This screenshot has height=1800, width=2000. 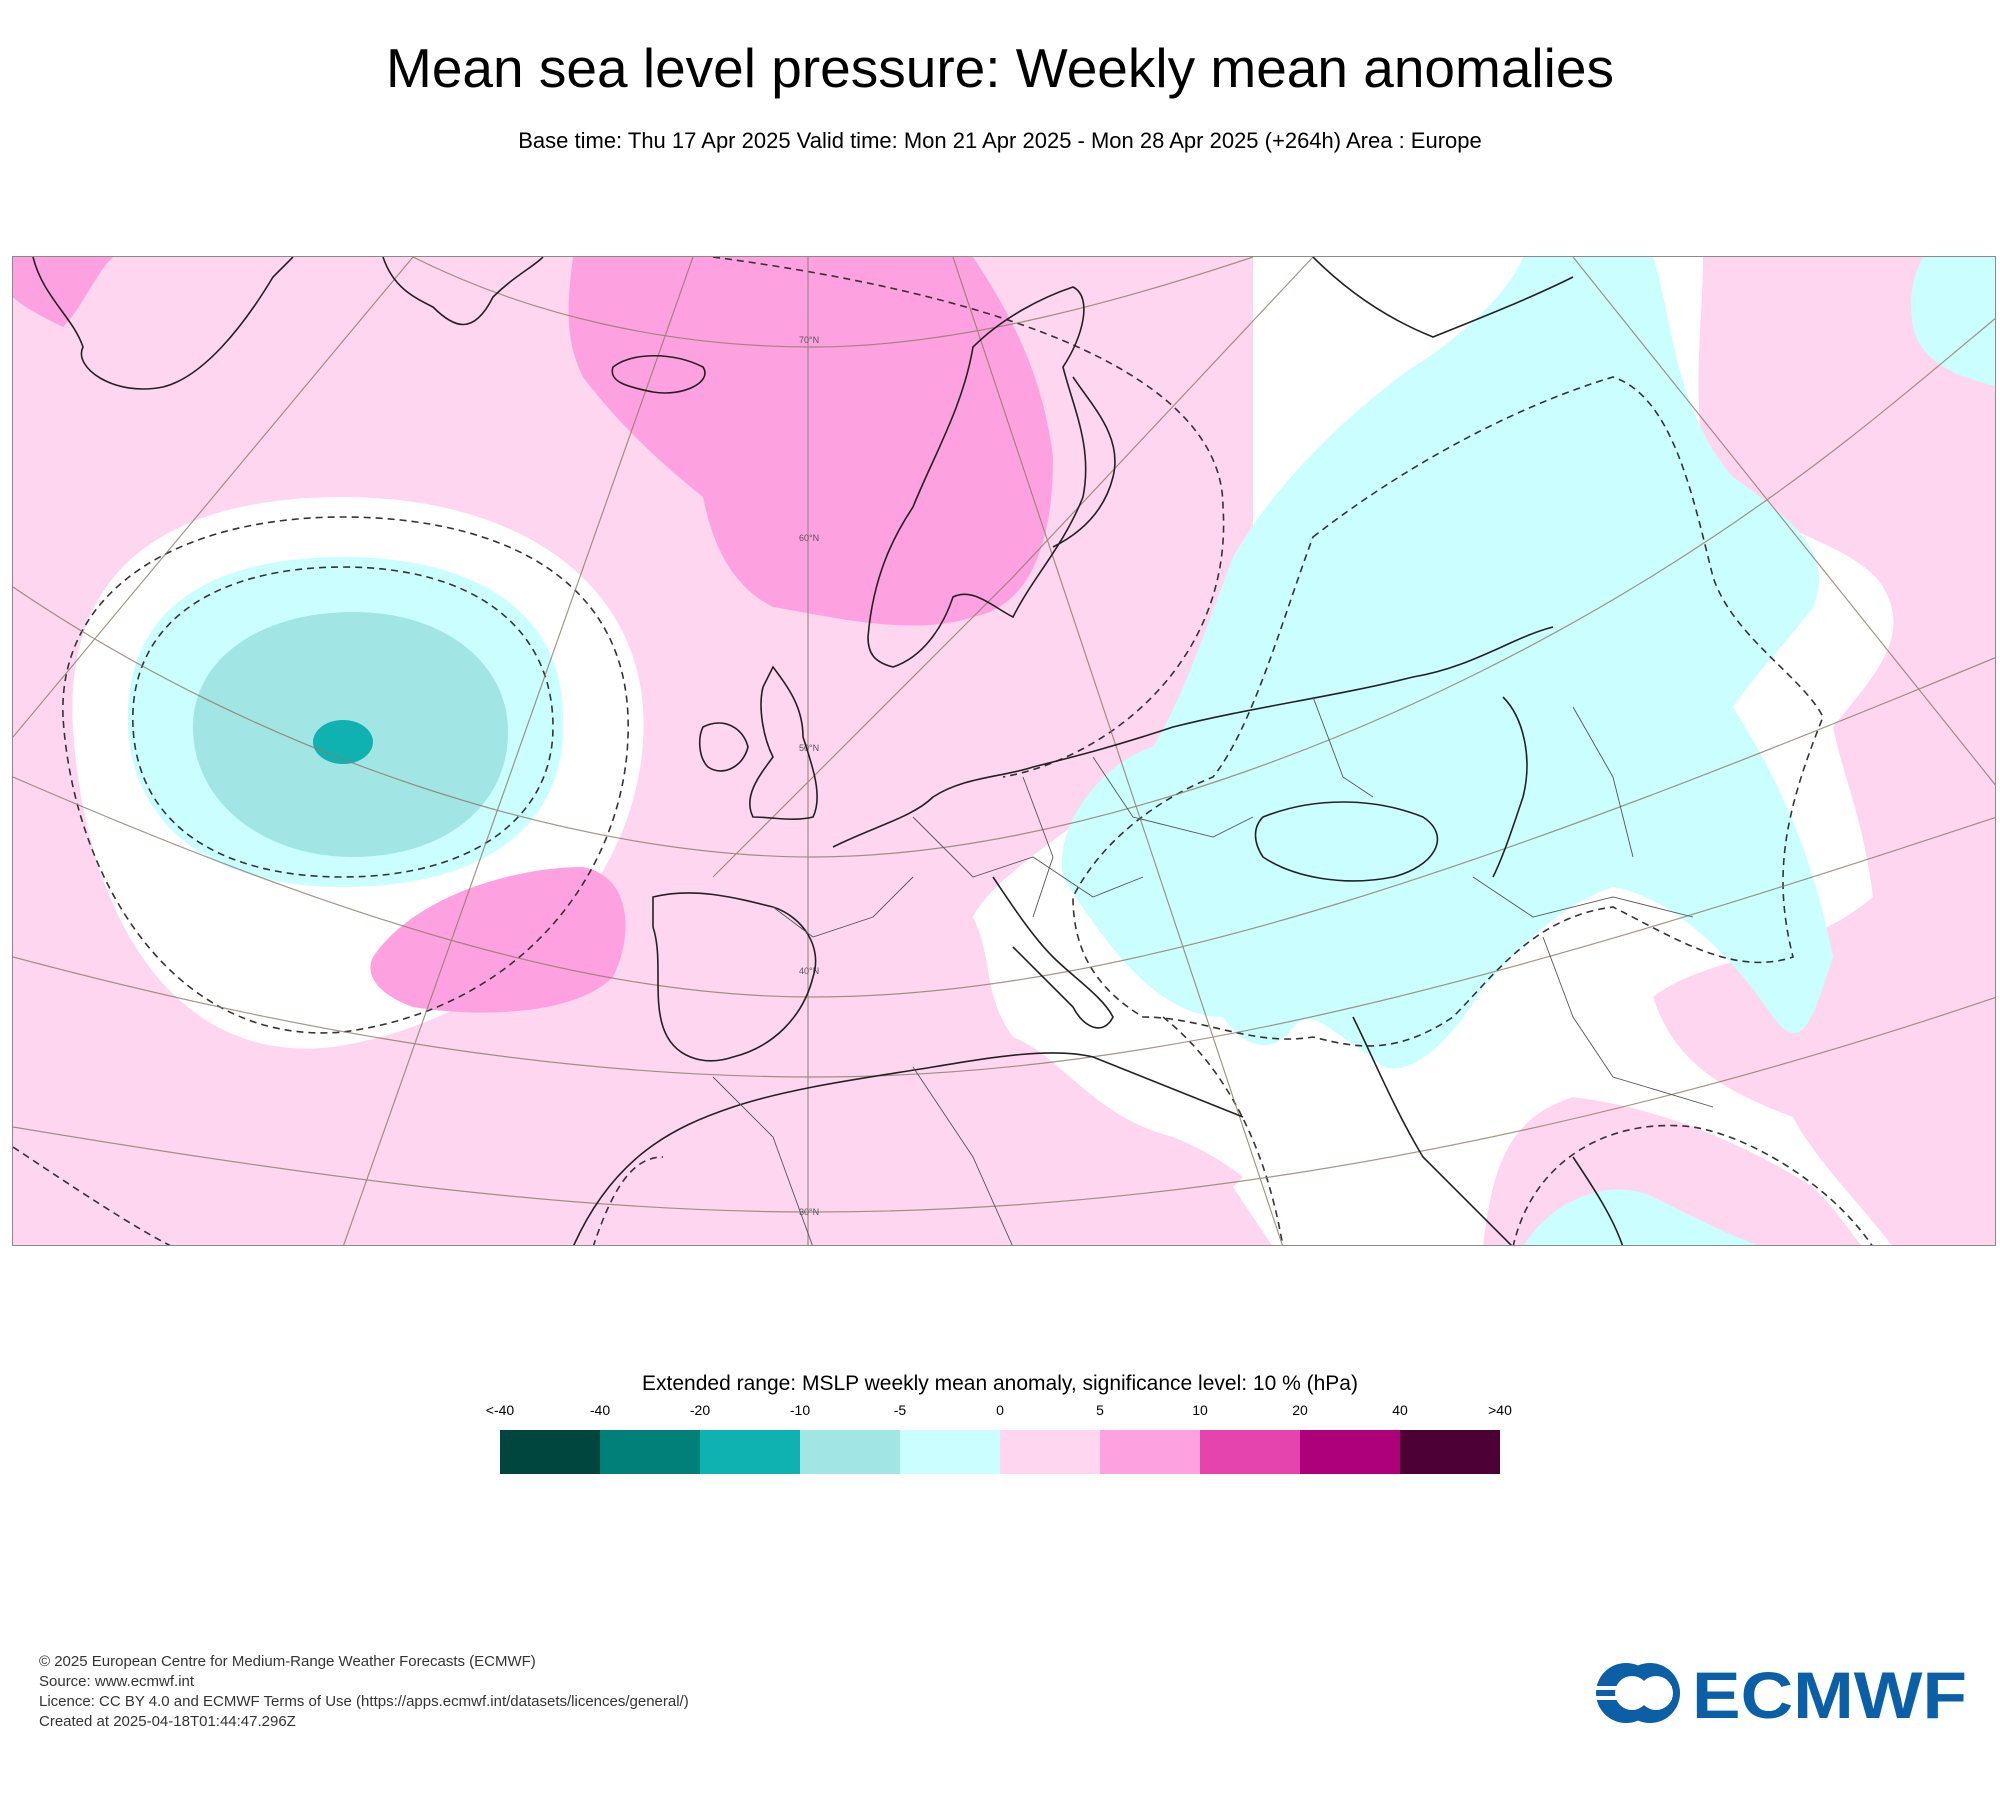 I want to click on significance-contour-south, so click(x=1692, y=1184).